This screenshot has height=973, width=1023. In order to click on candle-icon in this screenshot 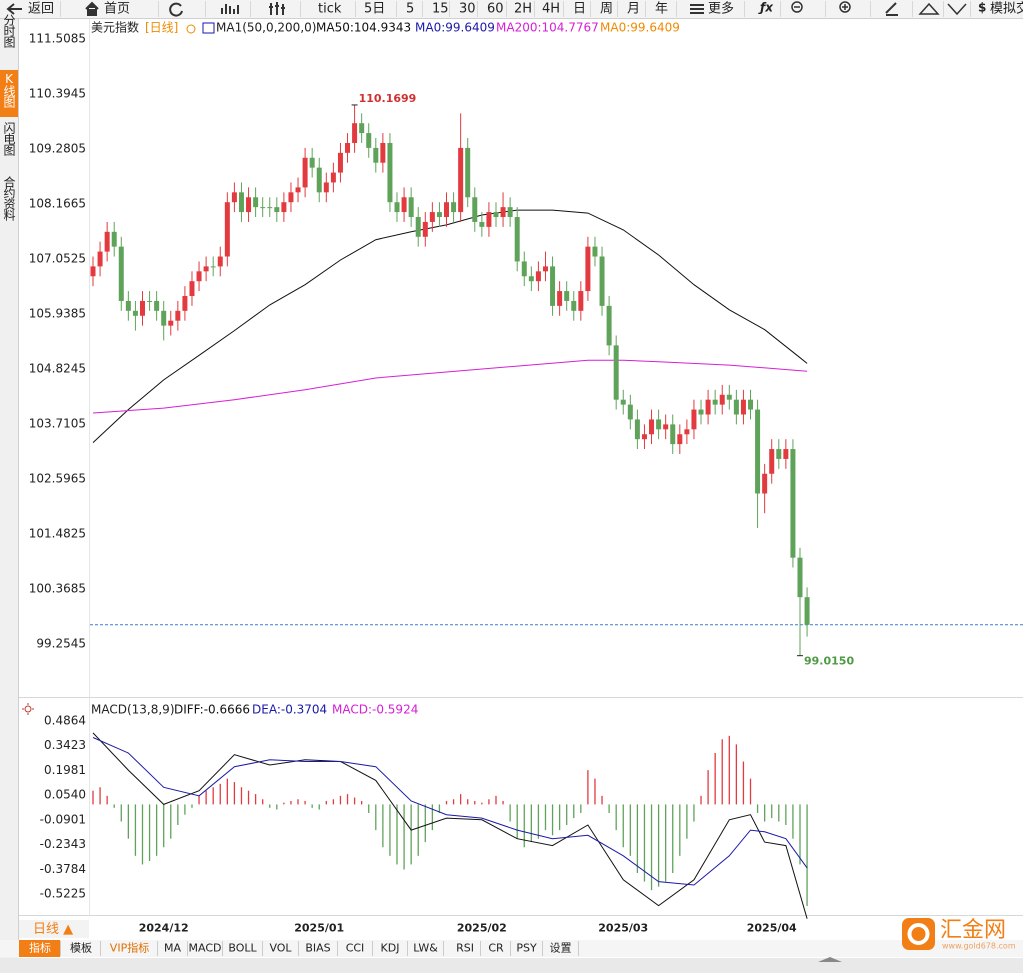, I will do `click(277, 8)`.